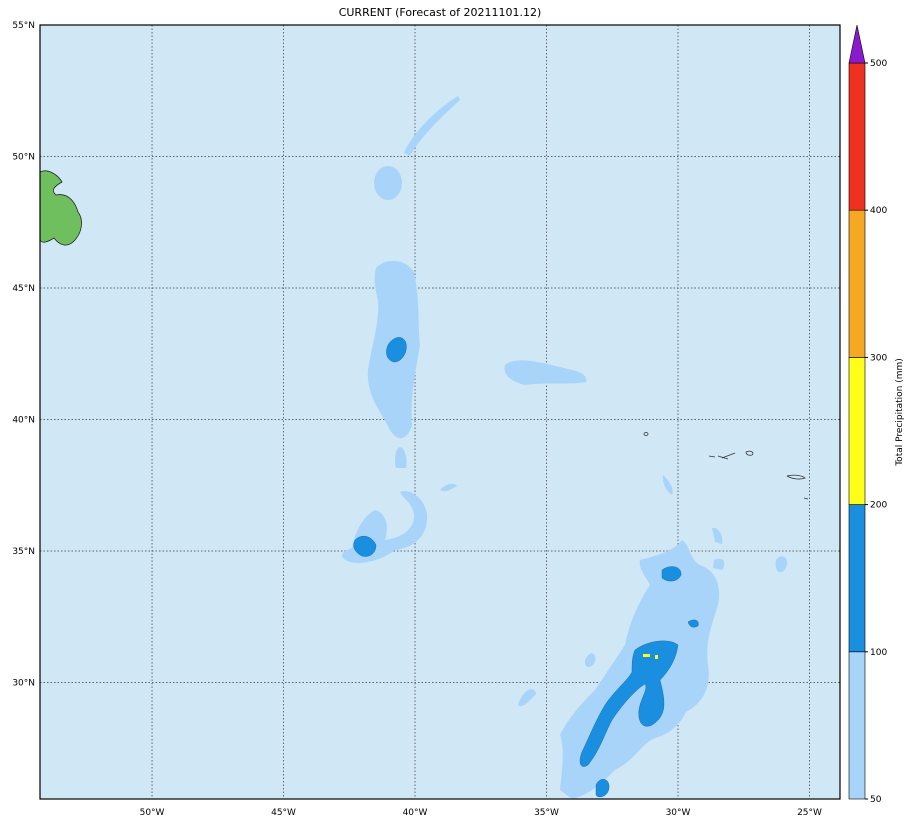 The image size is (915, 830). Describe the element at coordinates (678, 813) in the screenshot. I see `lon-label: 30°W` at that location.